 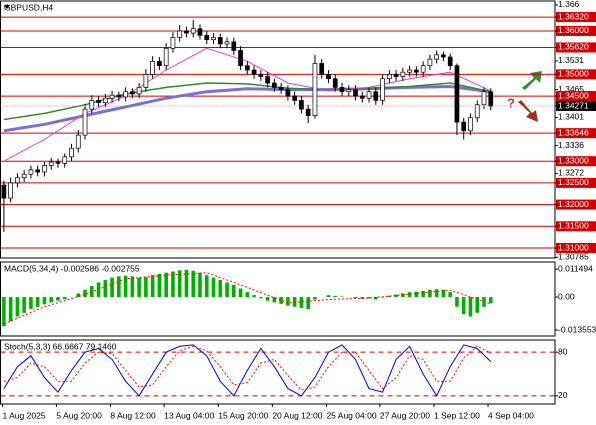 I want to click on y-tick-label: 1.3272, so click(x=571, y=173).